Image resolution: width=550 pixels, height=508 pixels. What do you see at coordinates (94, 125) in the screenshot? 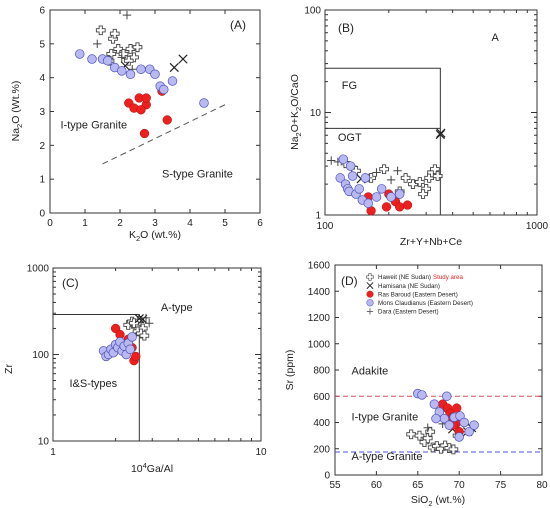
I see `panel-a-field-label: I-type Granite` at bounding box center [94, 125].